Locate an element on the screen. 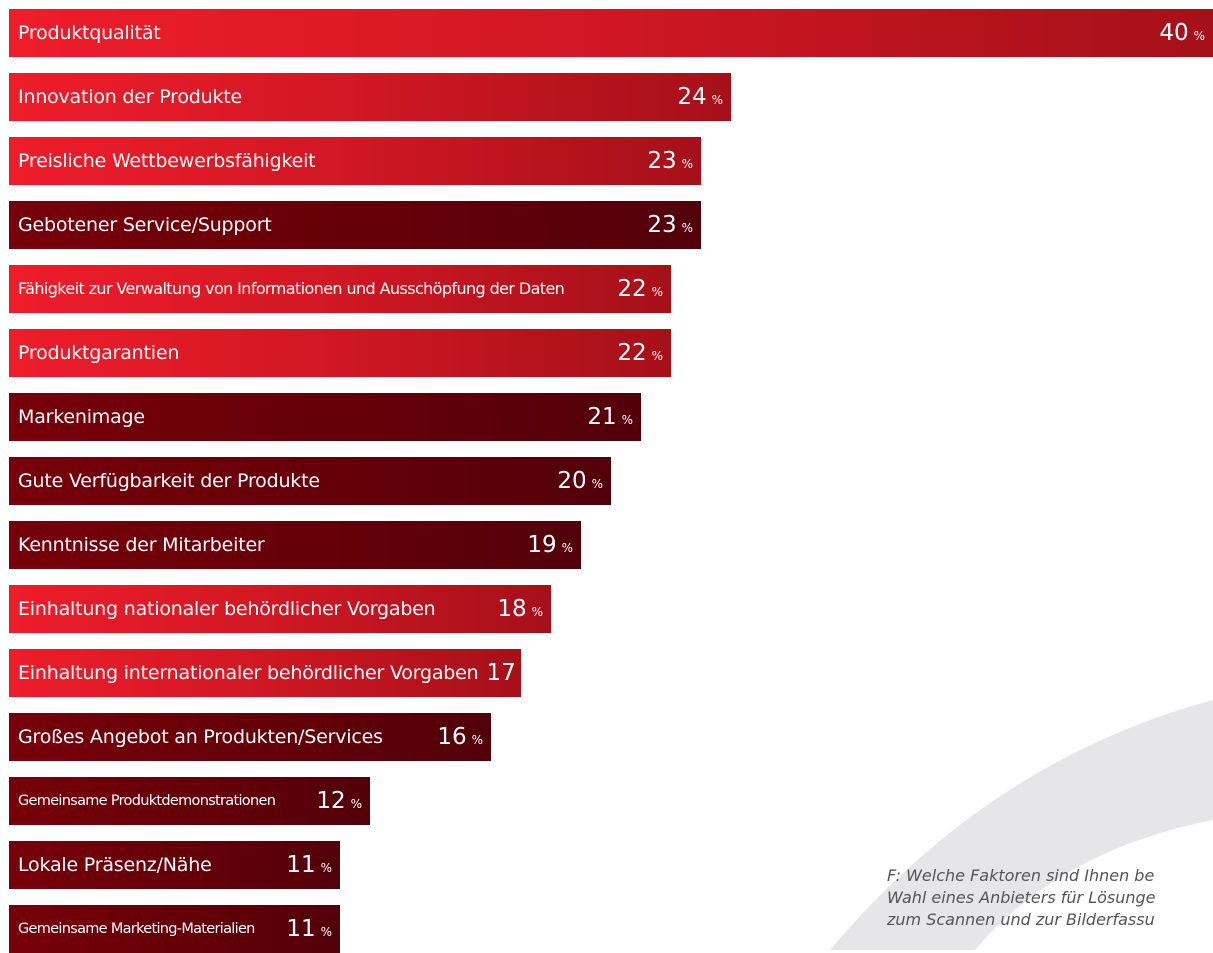 The image size is (1213, 953). bar-value-label: 17% is located at coordinates (503, 673).